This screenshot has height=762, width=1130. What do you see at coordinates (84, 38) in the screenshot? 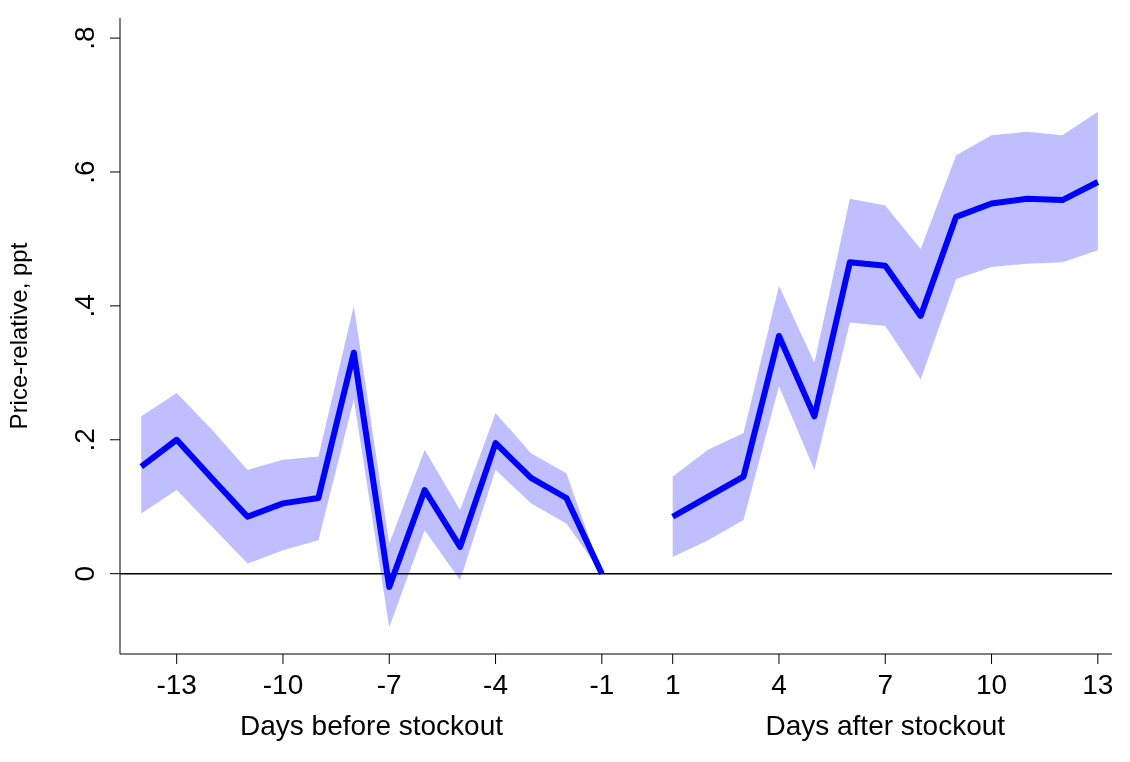
I see `y-tick-label: .8` at bounding box center [84, 38].